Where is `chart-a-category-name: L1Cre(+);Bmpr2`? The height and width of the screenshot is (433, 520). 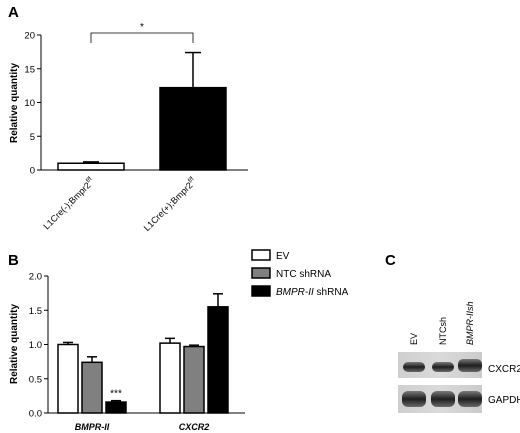
chart-a-category-name: L1Cre(+);Bmpr2 is located at coordinates (168, 206).